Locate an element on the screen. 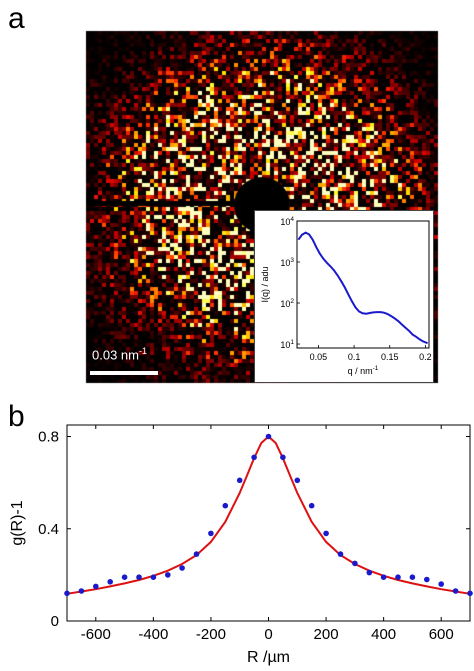  inset-y-tick-label: 10² is located at coordinates (287, 303).